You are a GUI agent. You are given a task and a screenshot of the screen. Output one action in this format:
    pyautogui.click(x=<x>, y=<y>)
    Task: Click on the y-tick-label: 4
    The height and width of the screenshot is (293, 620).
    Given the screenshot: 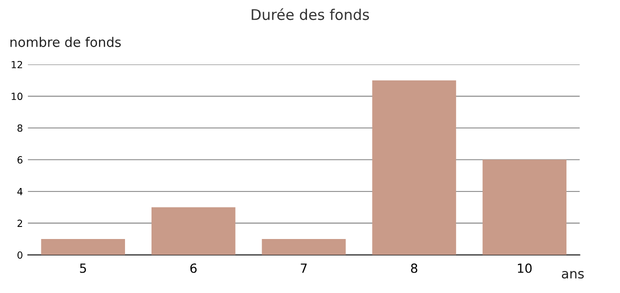 What is the action you would take?
    pyautogui.click(x=19, y=192)
    